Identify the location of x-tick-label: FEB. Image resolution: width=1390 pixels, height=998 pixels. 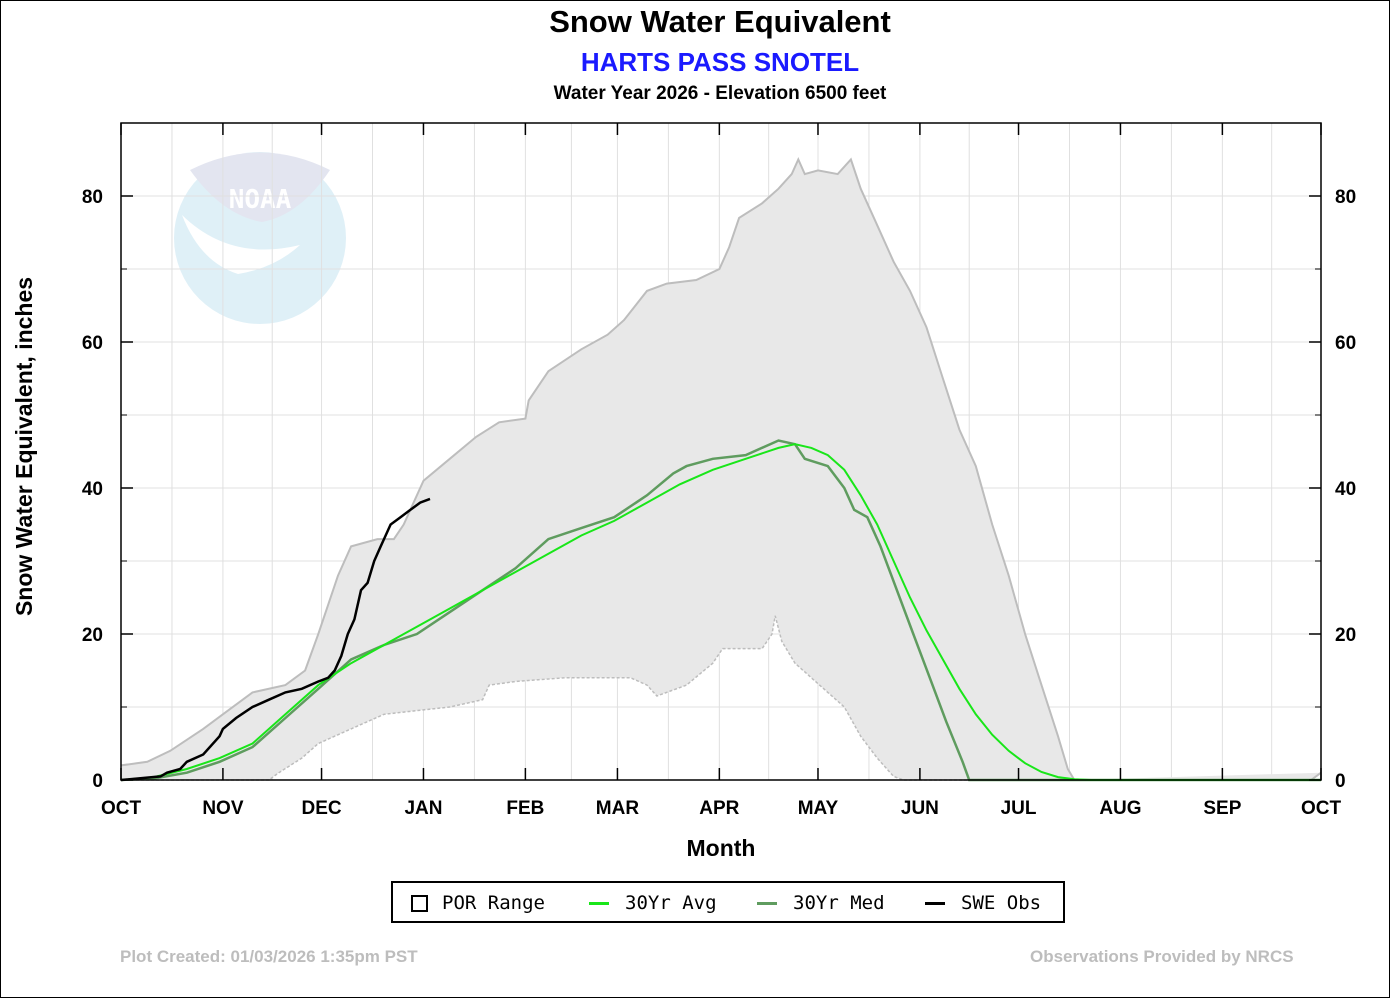
(525, 808).